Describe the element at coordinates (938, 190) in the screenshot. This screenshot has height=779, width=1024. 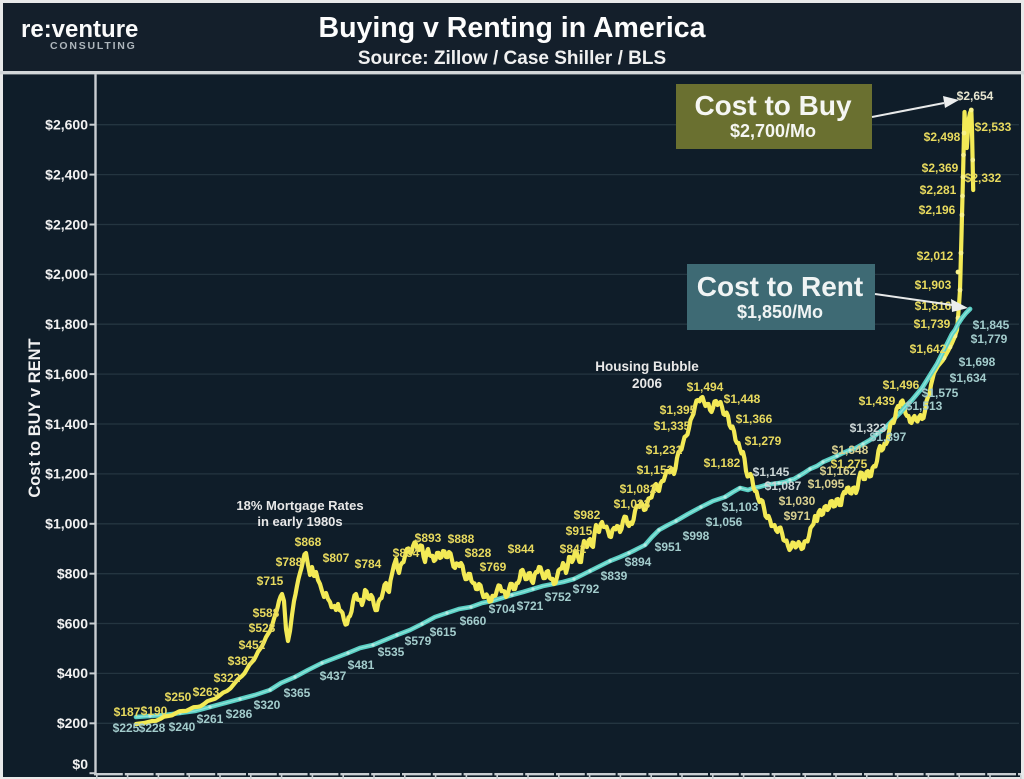
I see `svg-text: $2,281` at that location.